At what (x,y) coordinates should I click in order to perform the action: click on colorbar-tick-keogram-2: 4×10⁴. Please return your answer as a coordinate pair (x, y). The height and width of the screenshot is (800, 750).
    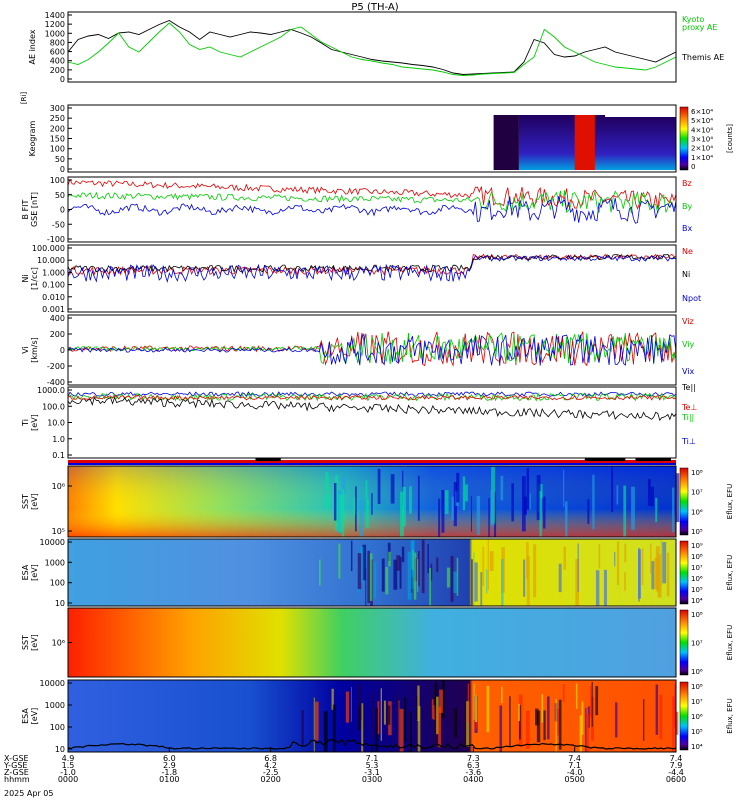
    Looking at the image, I should click on (702, 130).